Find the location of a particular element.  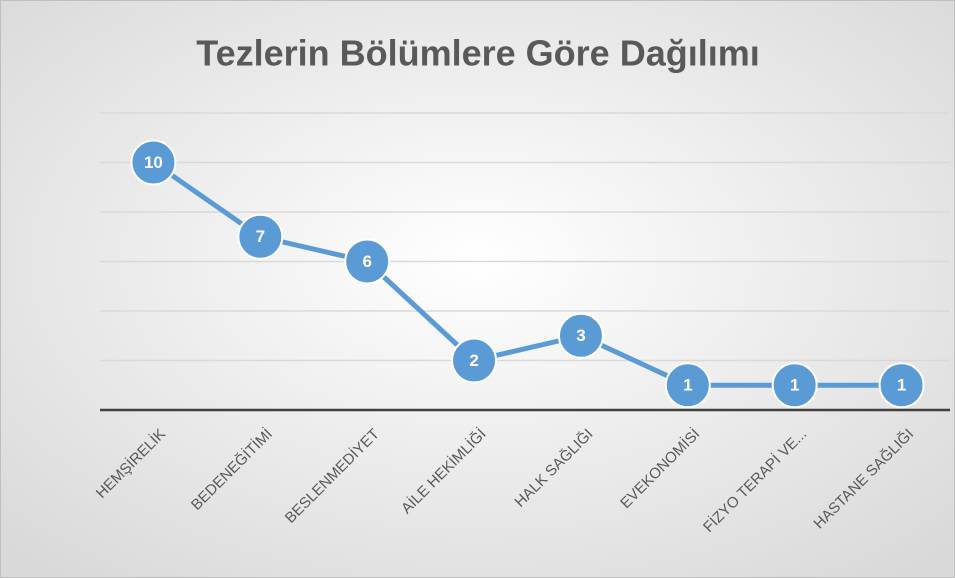

data-label: 10 is located at coordinates (153, 162).